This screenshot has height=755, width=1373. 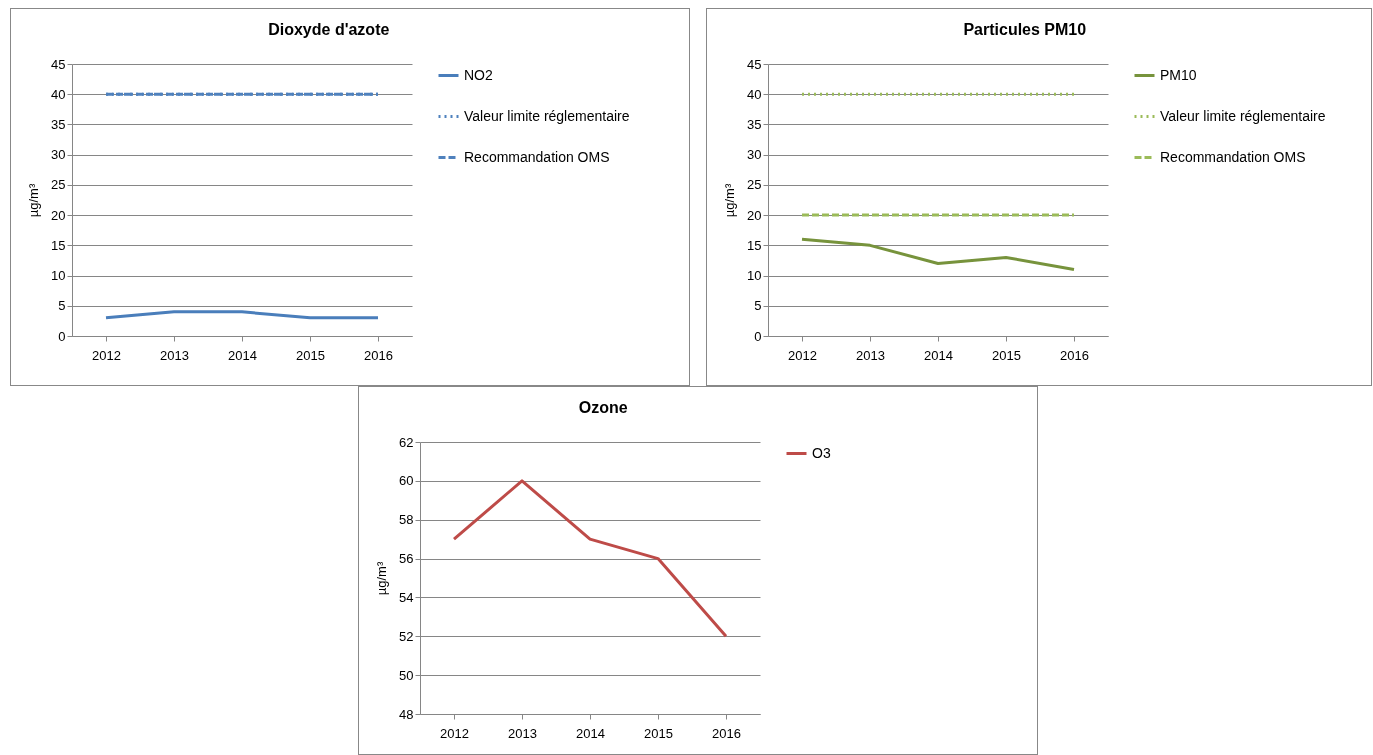 I want to click on legend-label: PM10, so click(x=1178, y=74).